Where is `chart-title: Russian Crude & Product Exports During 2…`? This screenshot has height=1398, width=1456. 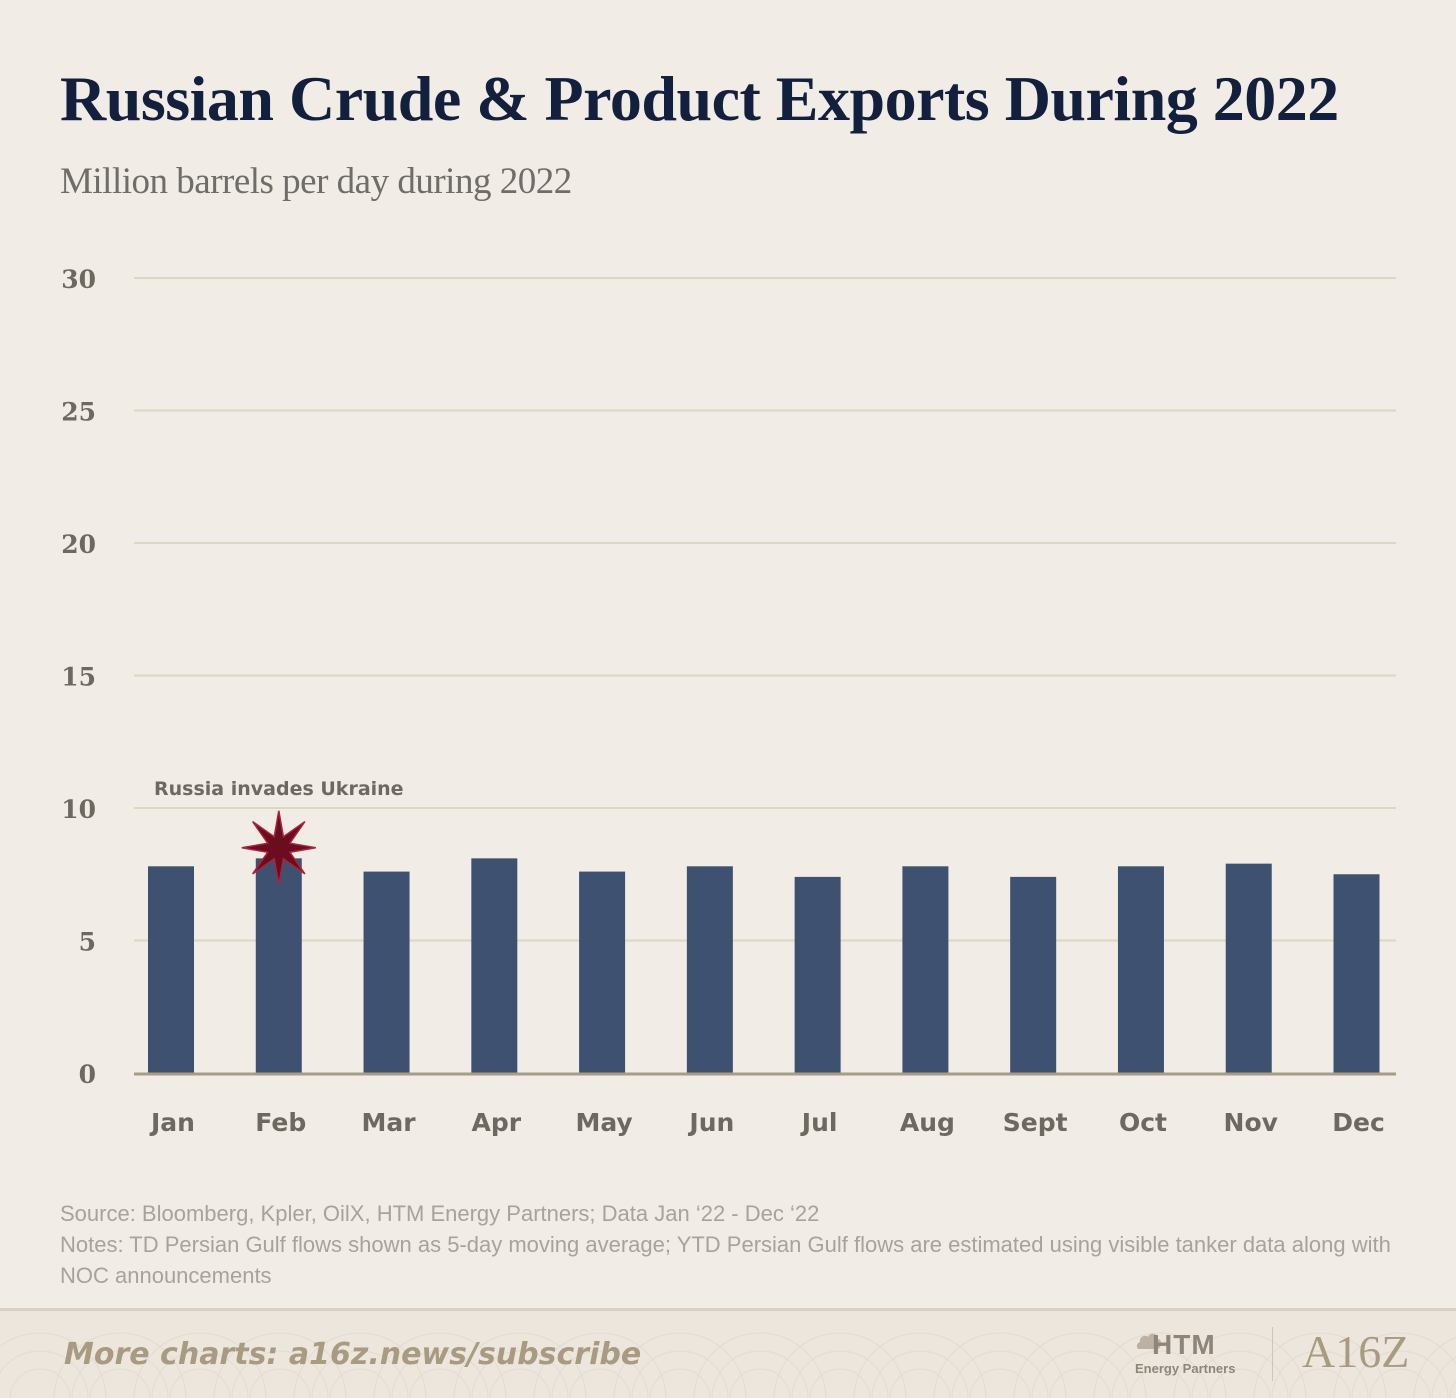 chart-title: Russian Crude & Product Exports During 2… is located at coordinates (699, 98).